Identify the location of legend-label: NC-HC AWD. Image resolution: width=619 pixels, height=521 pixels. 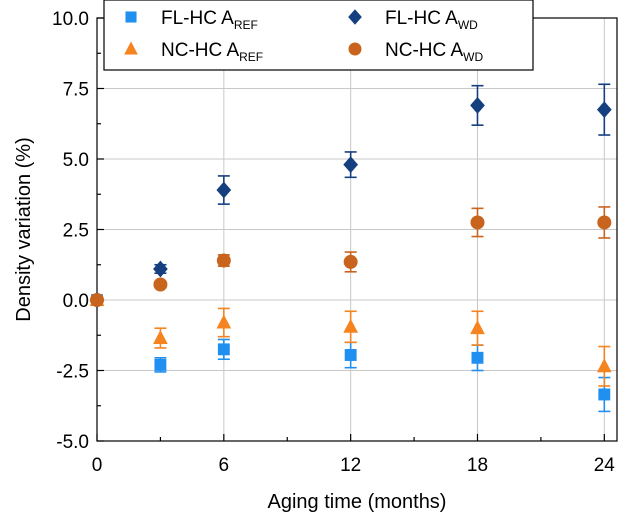
(434, 52).